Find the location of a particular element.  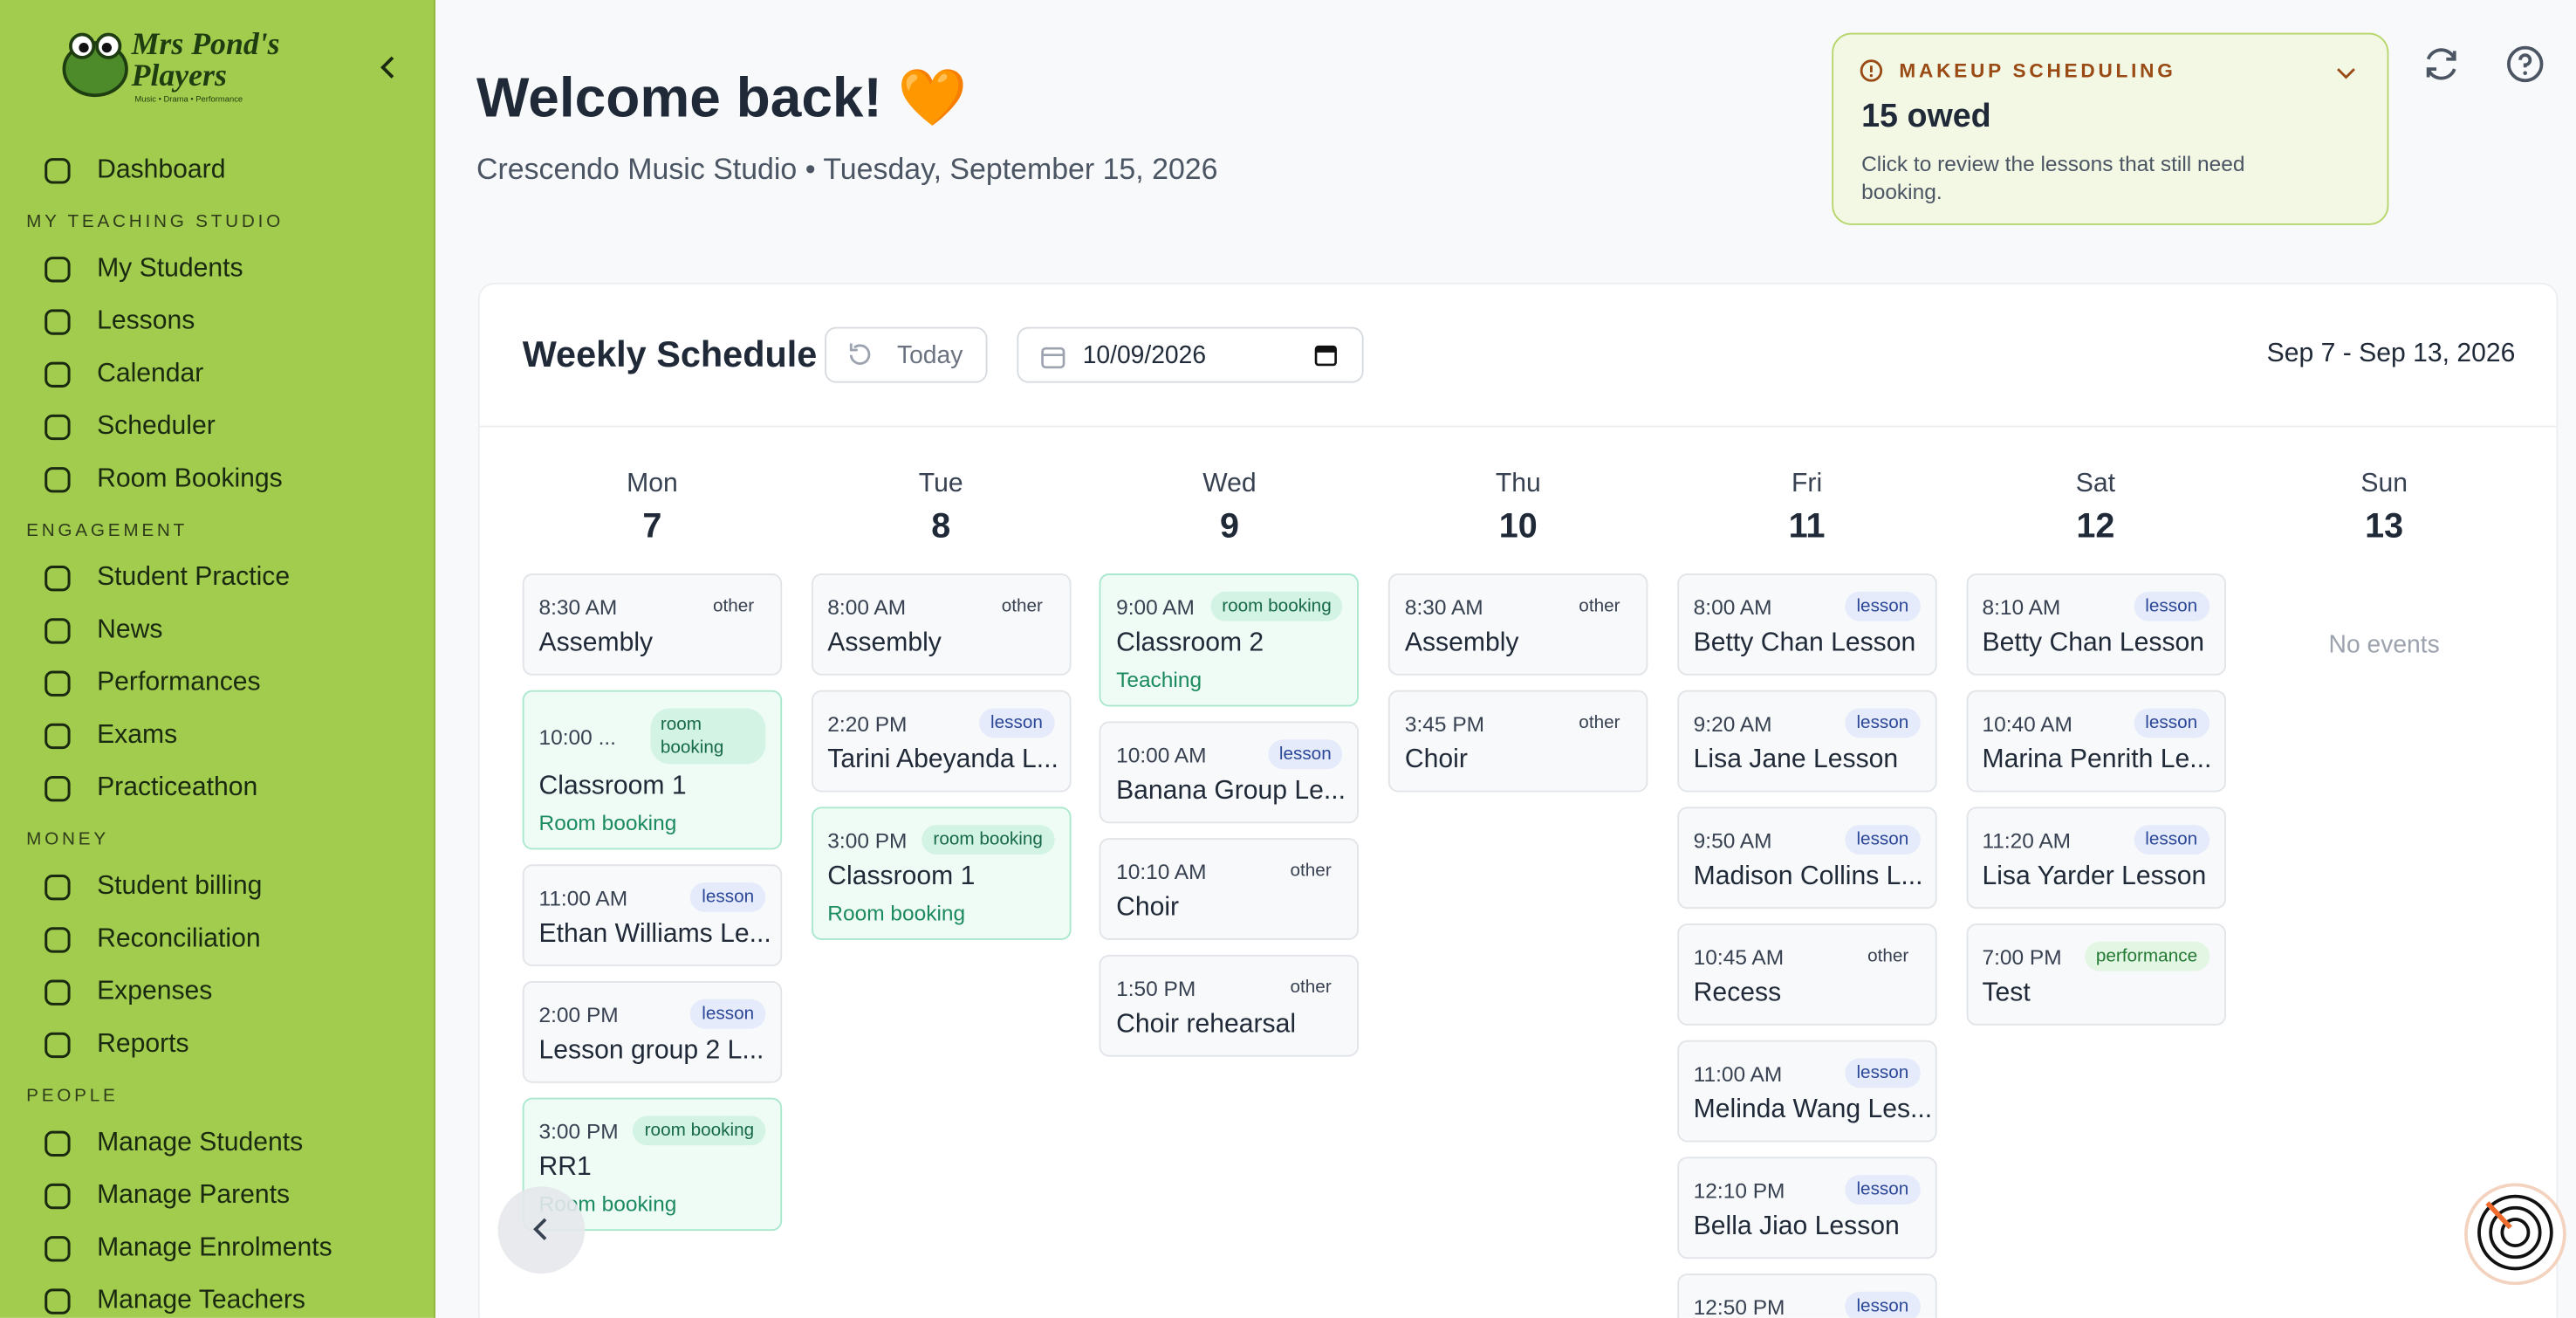

refresh-button is located at coordinates (2442, 64).